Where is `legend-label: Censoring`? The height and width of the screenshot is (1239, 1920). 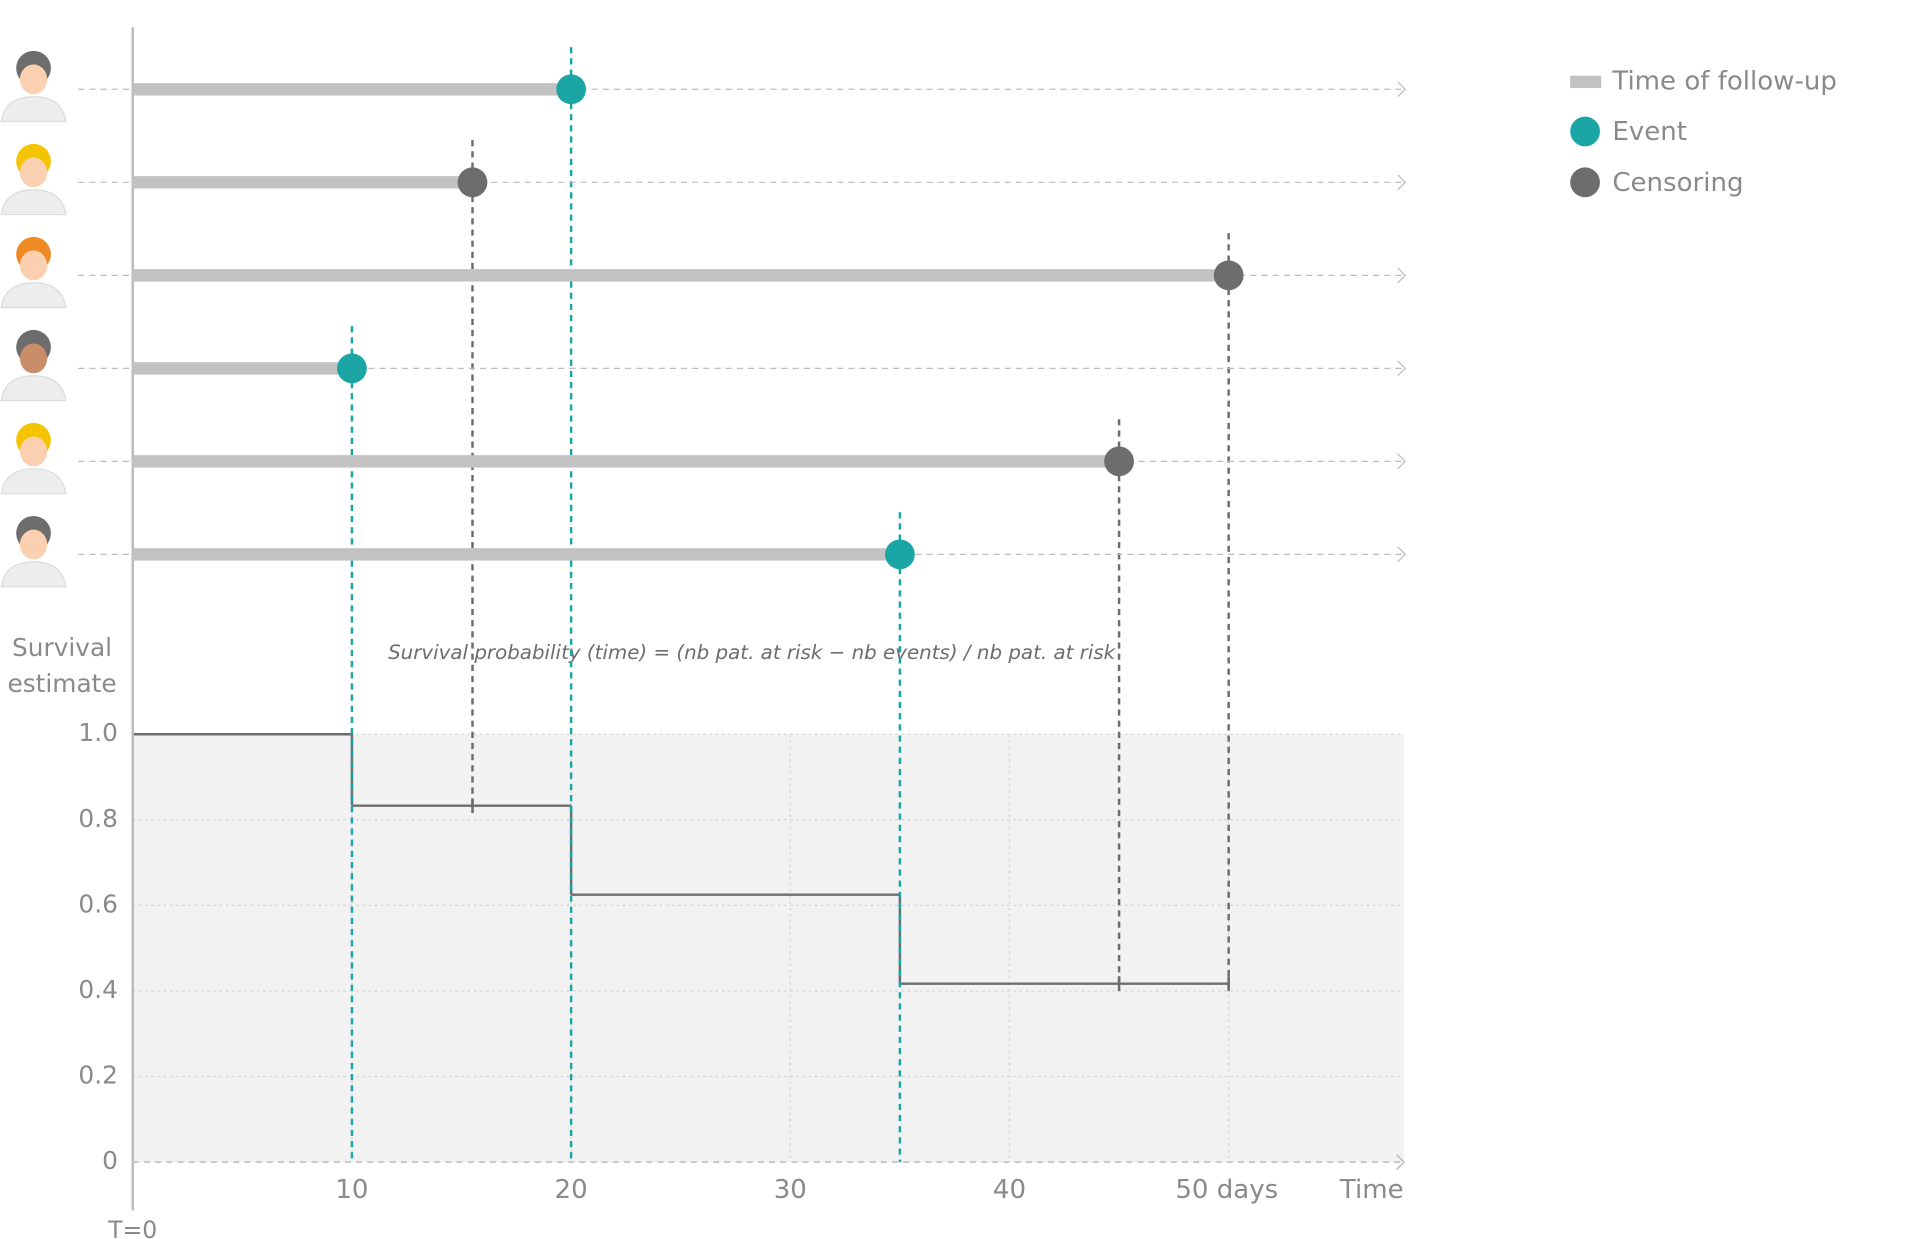
legend-label: Censoring is located at coordinates (1677, 183).